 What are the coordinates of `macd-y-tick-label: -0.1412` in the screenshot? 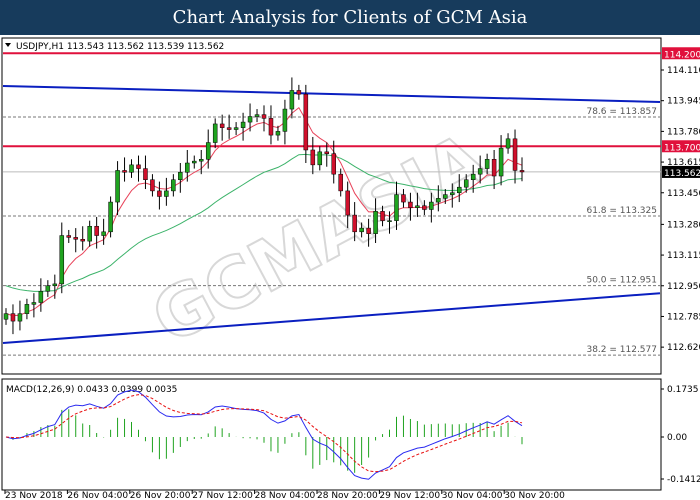 It's located at (683, 480).